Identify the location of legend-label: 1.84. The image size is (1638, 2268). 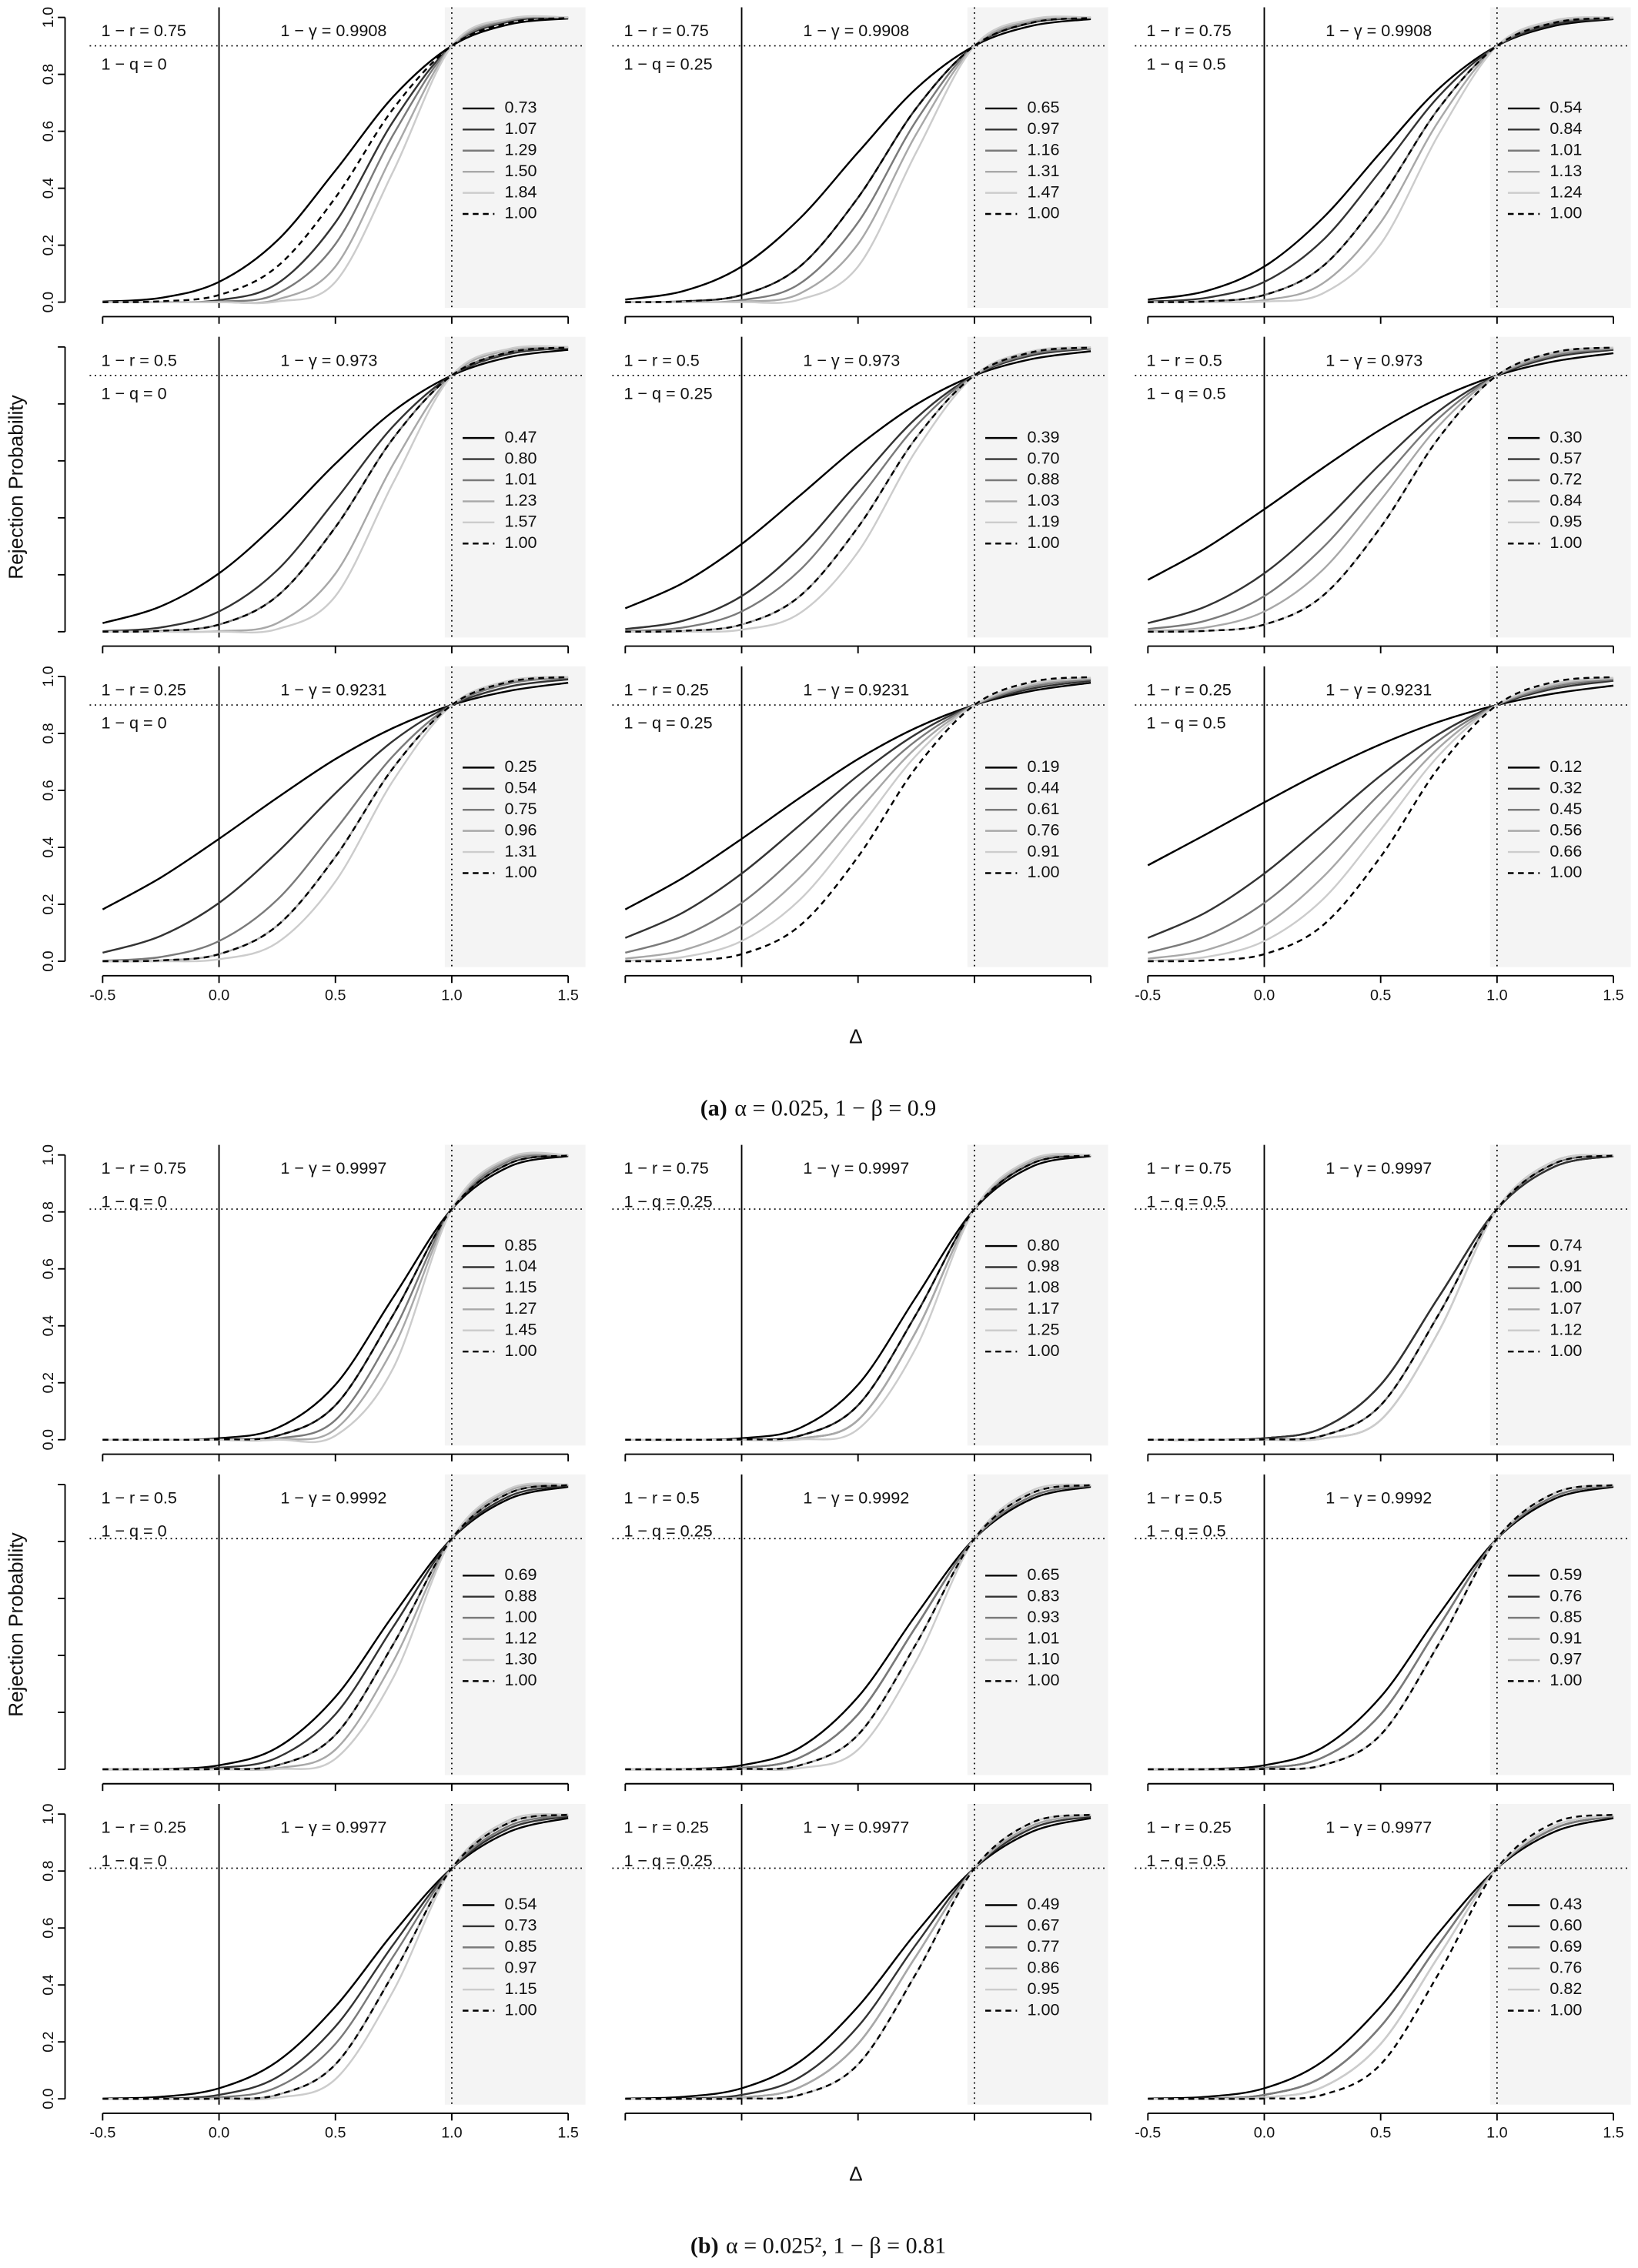
(520, 191).